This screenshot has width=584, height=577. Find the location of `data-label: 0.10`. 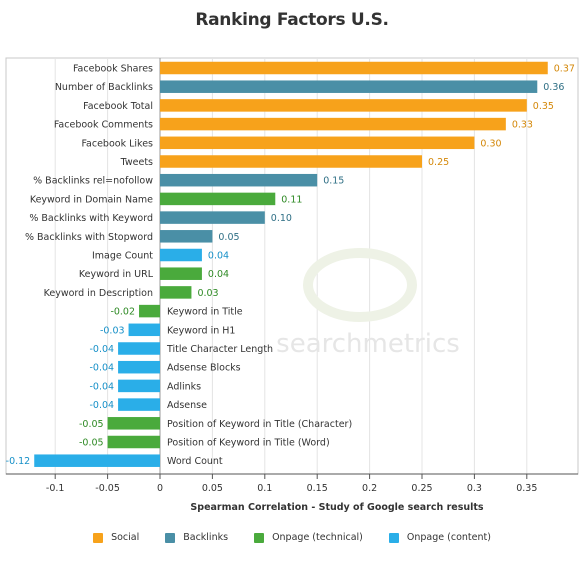

data-label: 0.10 is located at coordinates (281, 218).